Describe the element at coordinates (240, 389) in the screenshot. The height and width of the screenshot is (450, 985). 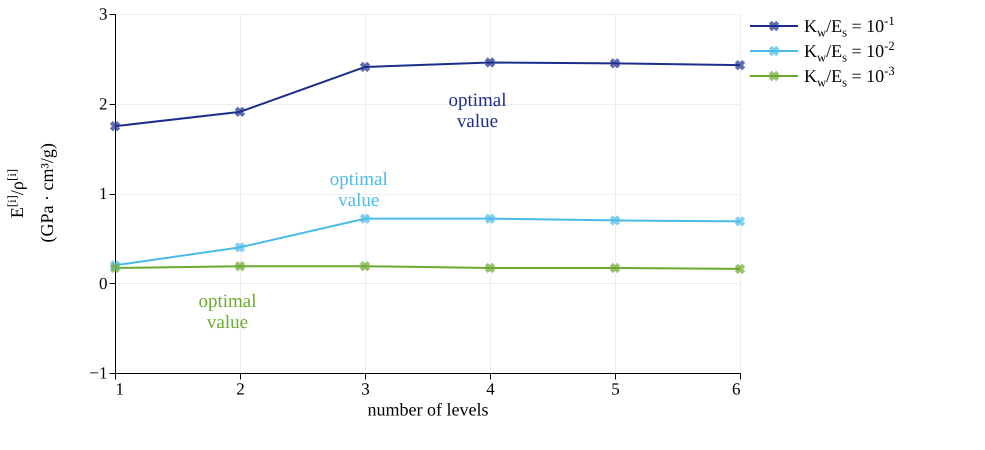
I see `x-tick-label: 2` at that location.